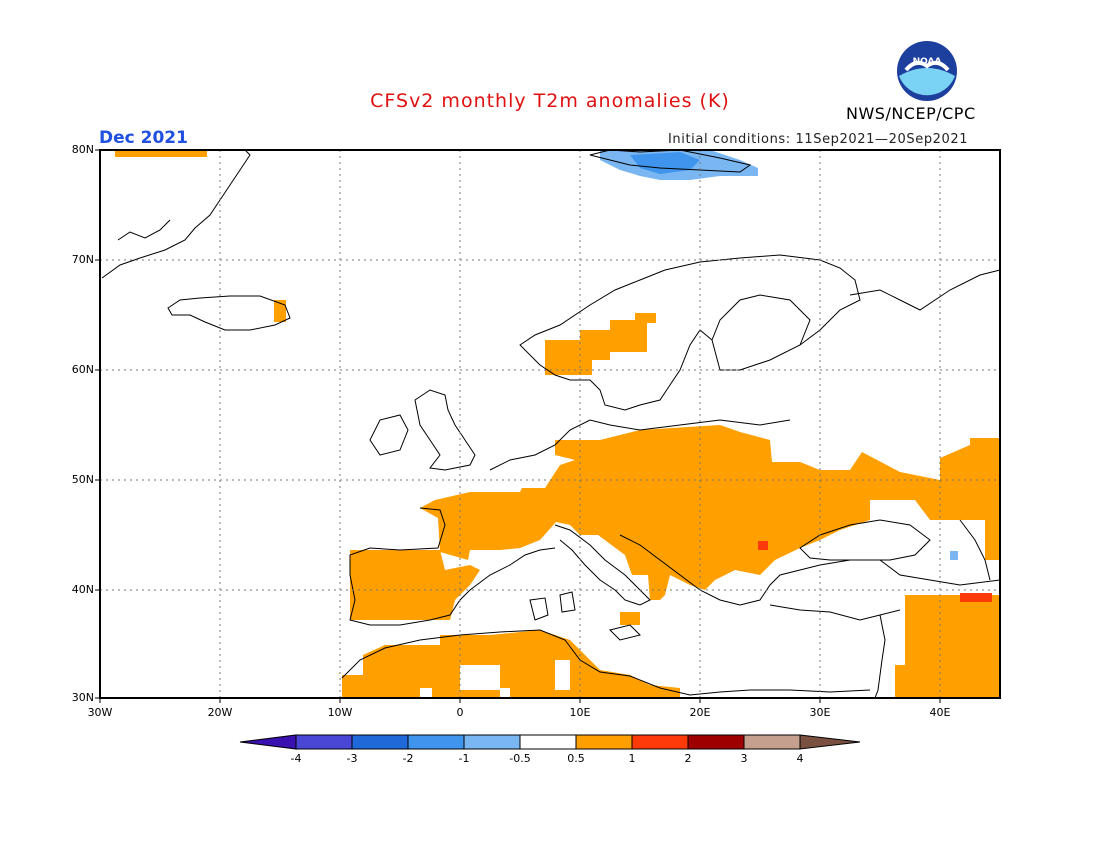 The image size is (1100, 850). I want to click on neutral-holes, so click(577, 679).